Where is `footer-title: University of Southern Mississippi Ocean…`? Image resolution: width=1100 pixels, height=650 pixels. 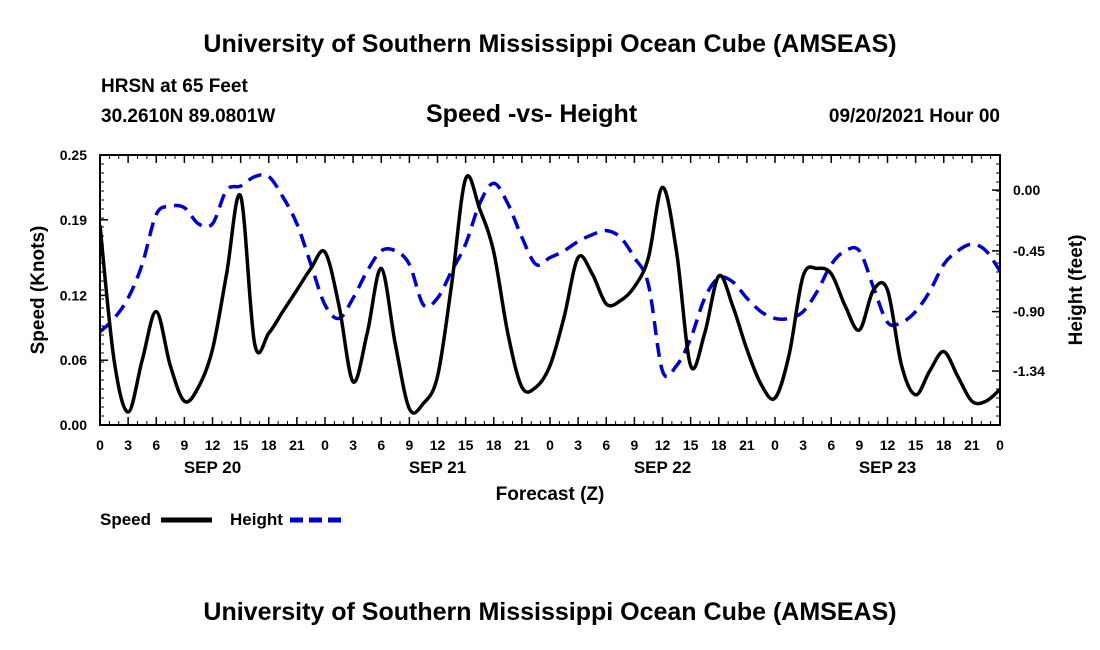 footer-title: University of Southern Mississippi Ocean… is located at coordinates (550, 612).